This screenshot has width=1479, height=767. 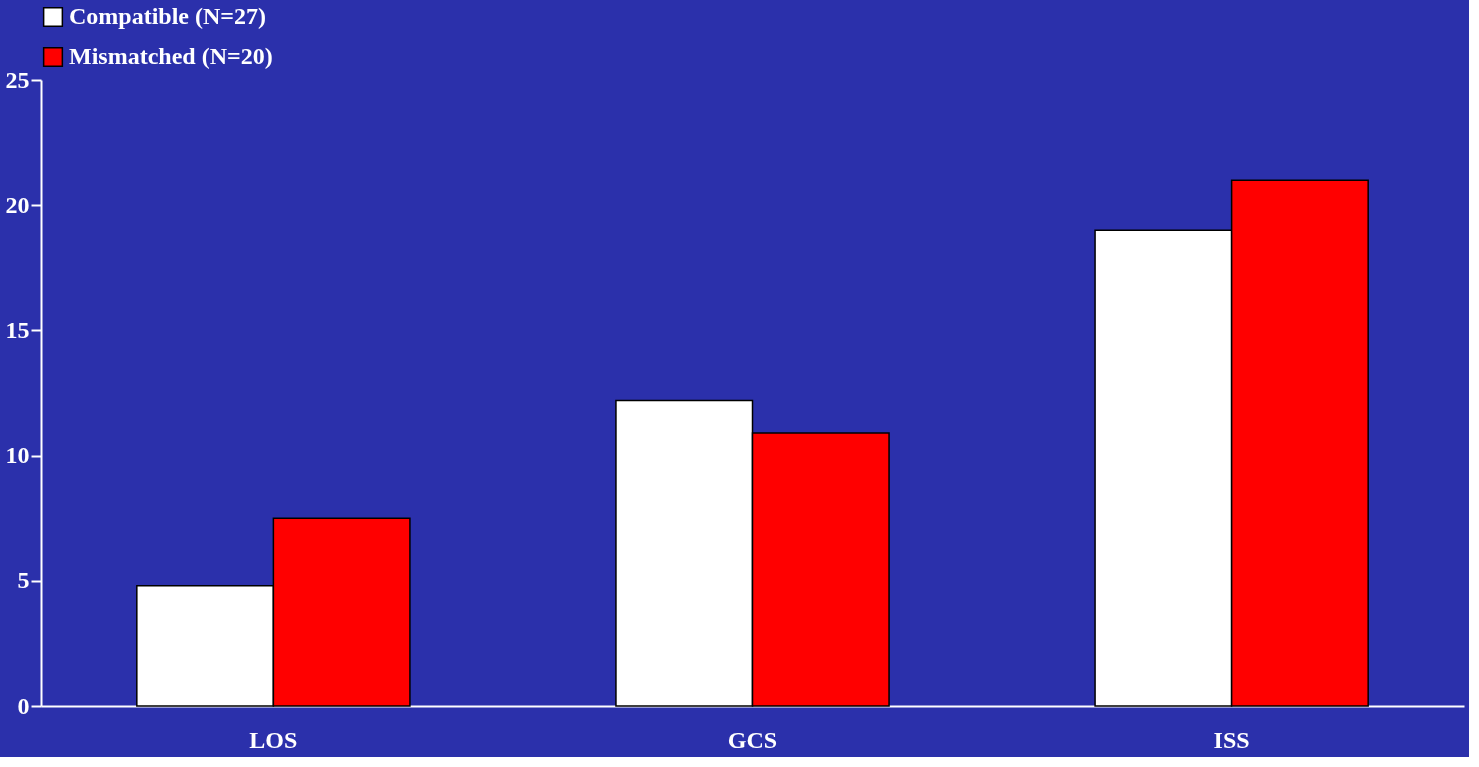 I want to click on y-tick-label: 25, so click(x=17, y=79).